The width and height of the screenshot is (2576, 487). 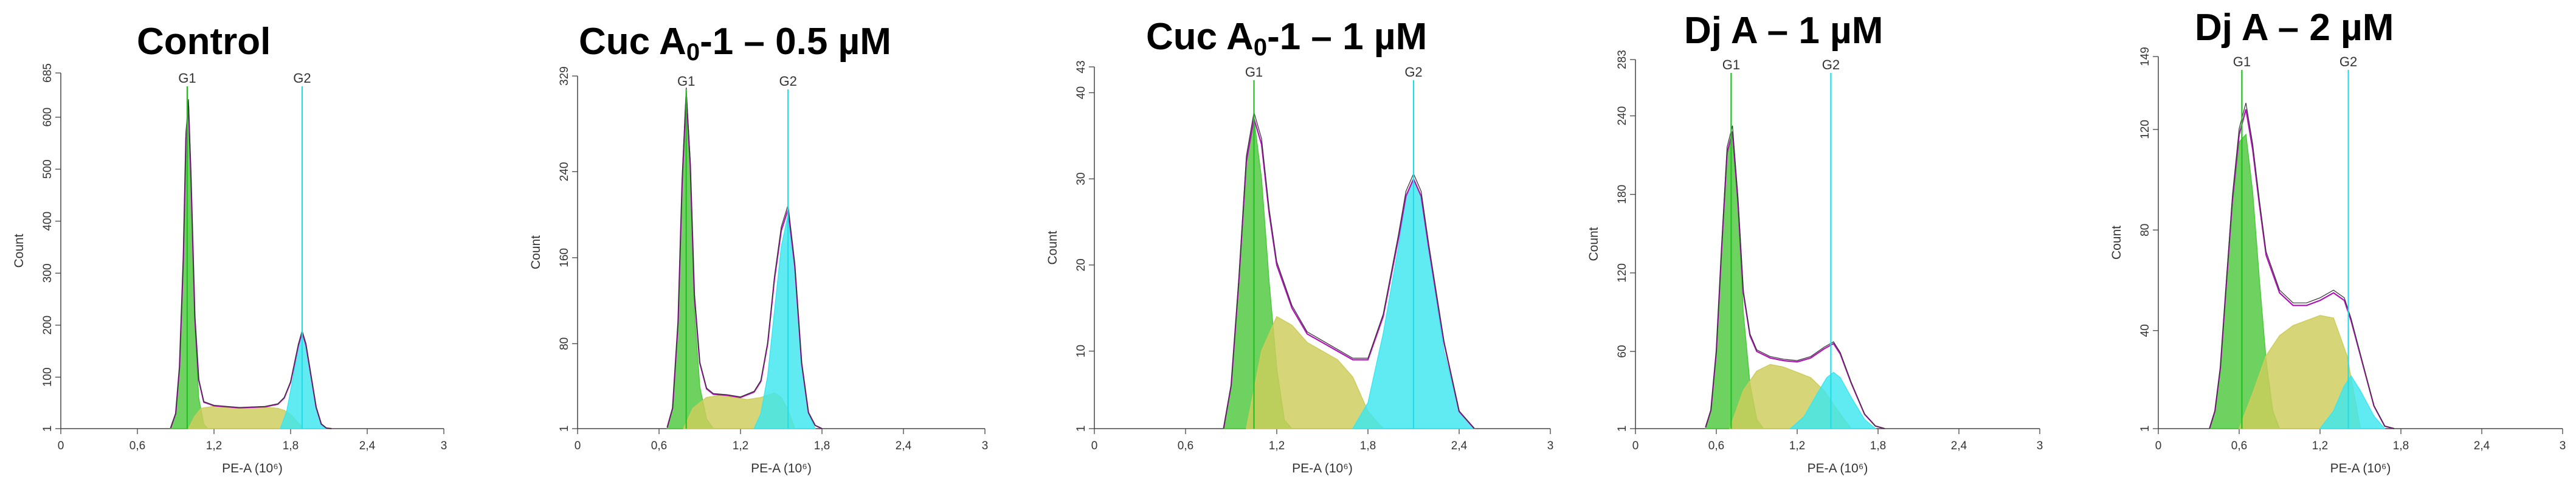 I want to click on y-tick-label: 300, so click(x=47, y=273).